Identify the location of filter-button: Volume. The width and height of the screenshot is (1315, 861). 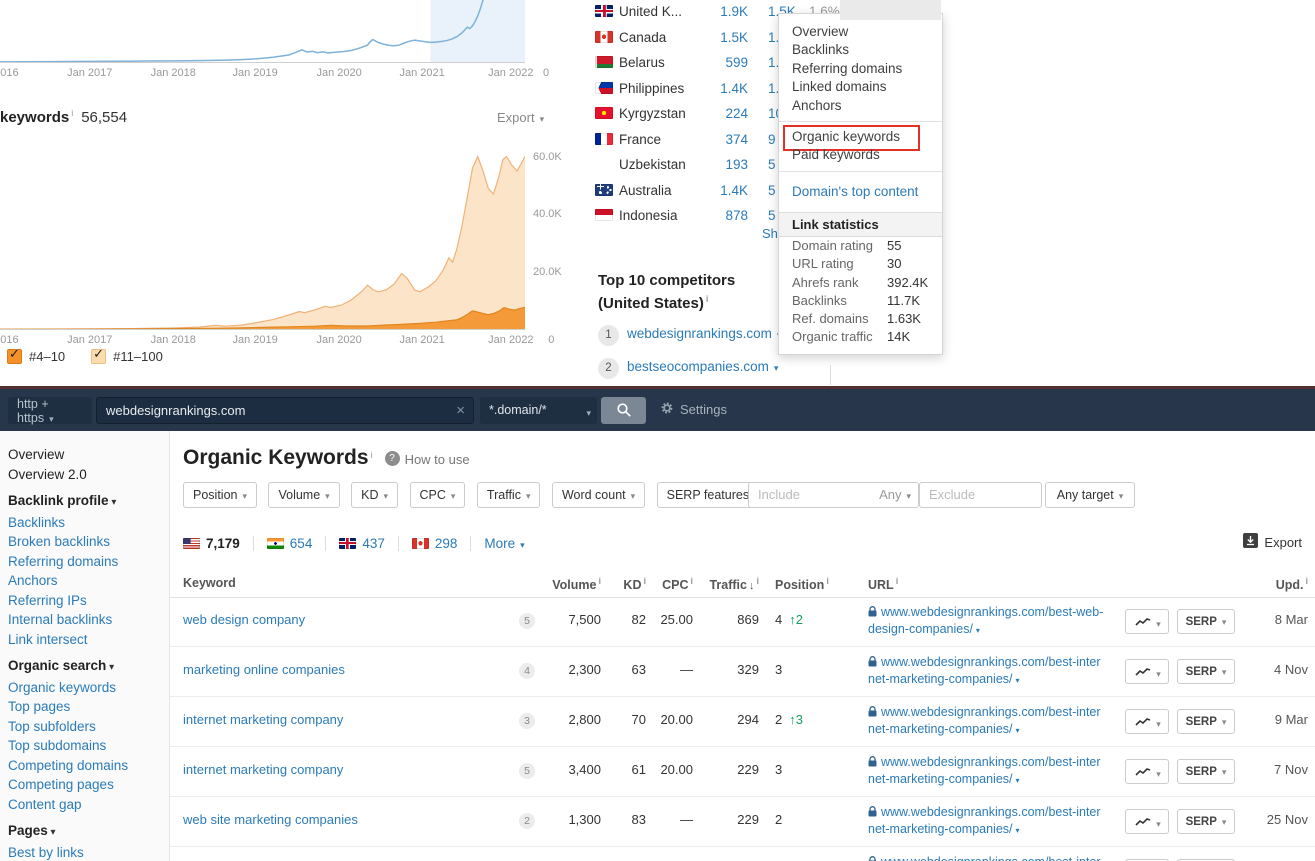
(304, 495).